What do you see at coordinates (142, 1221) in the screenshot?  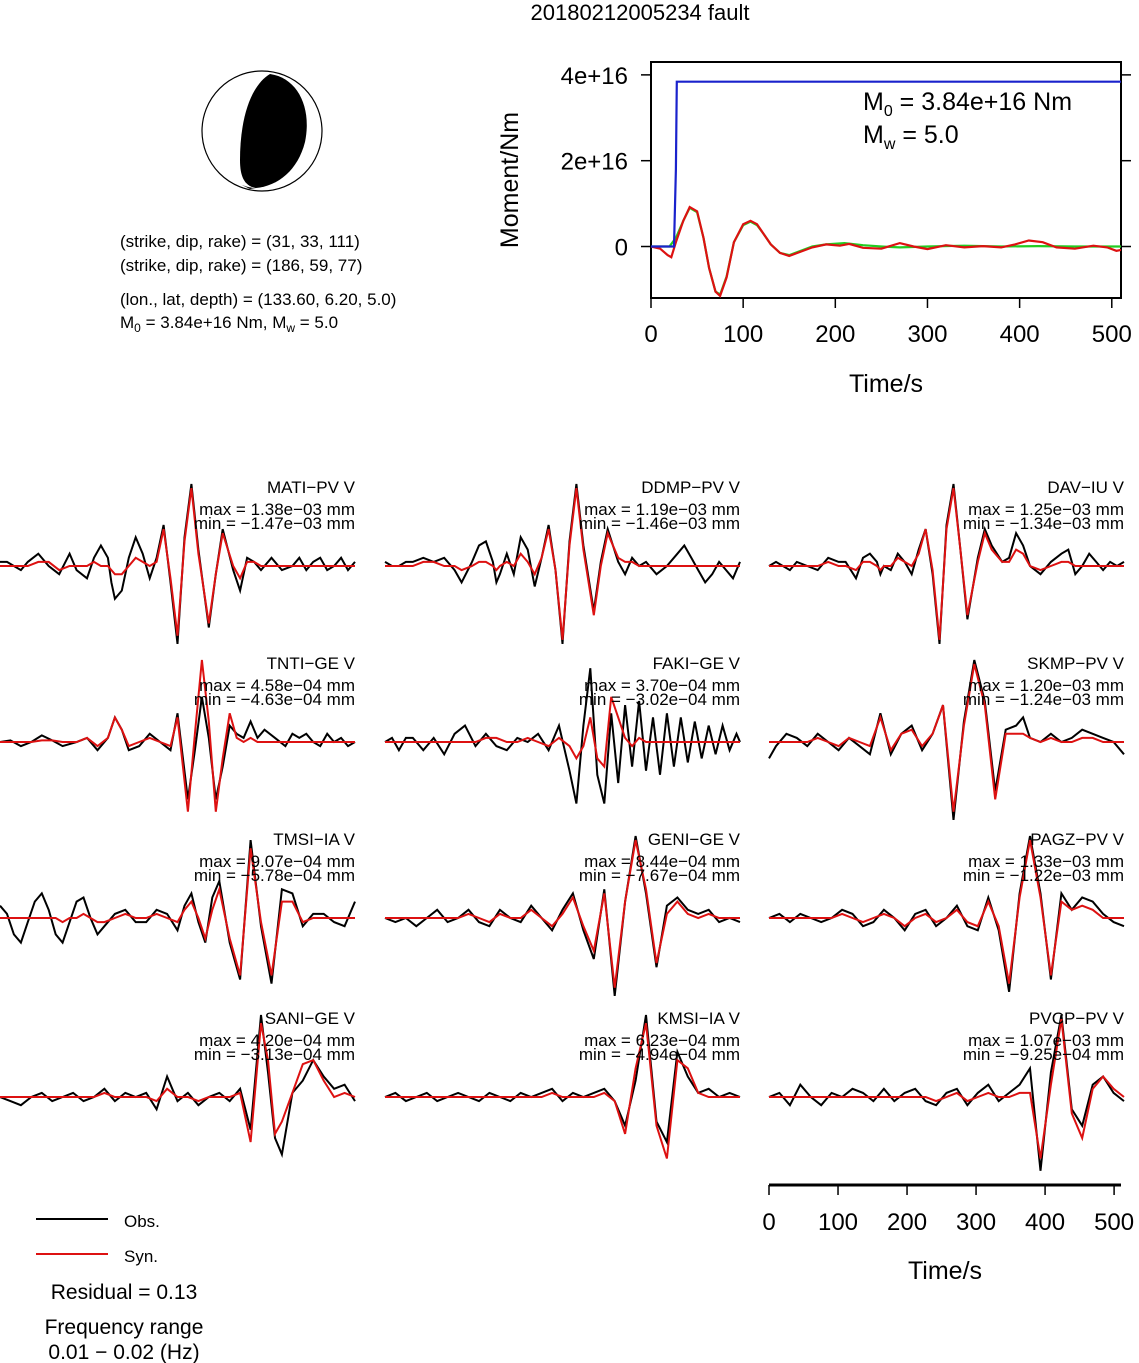 I see `legend-obs-label: Obs.` at bounding box center [142, 1221].